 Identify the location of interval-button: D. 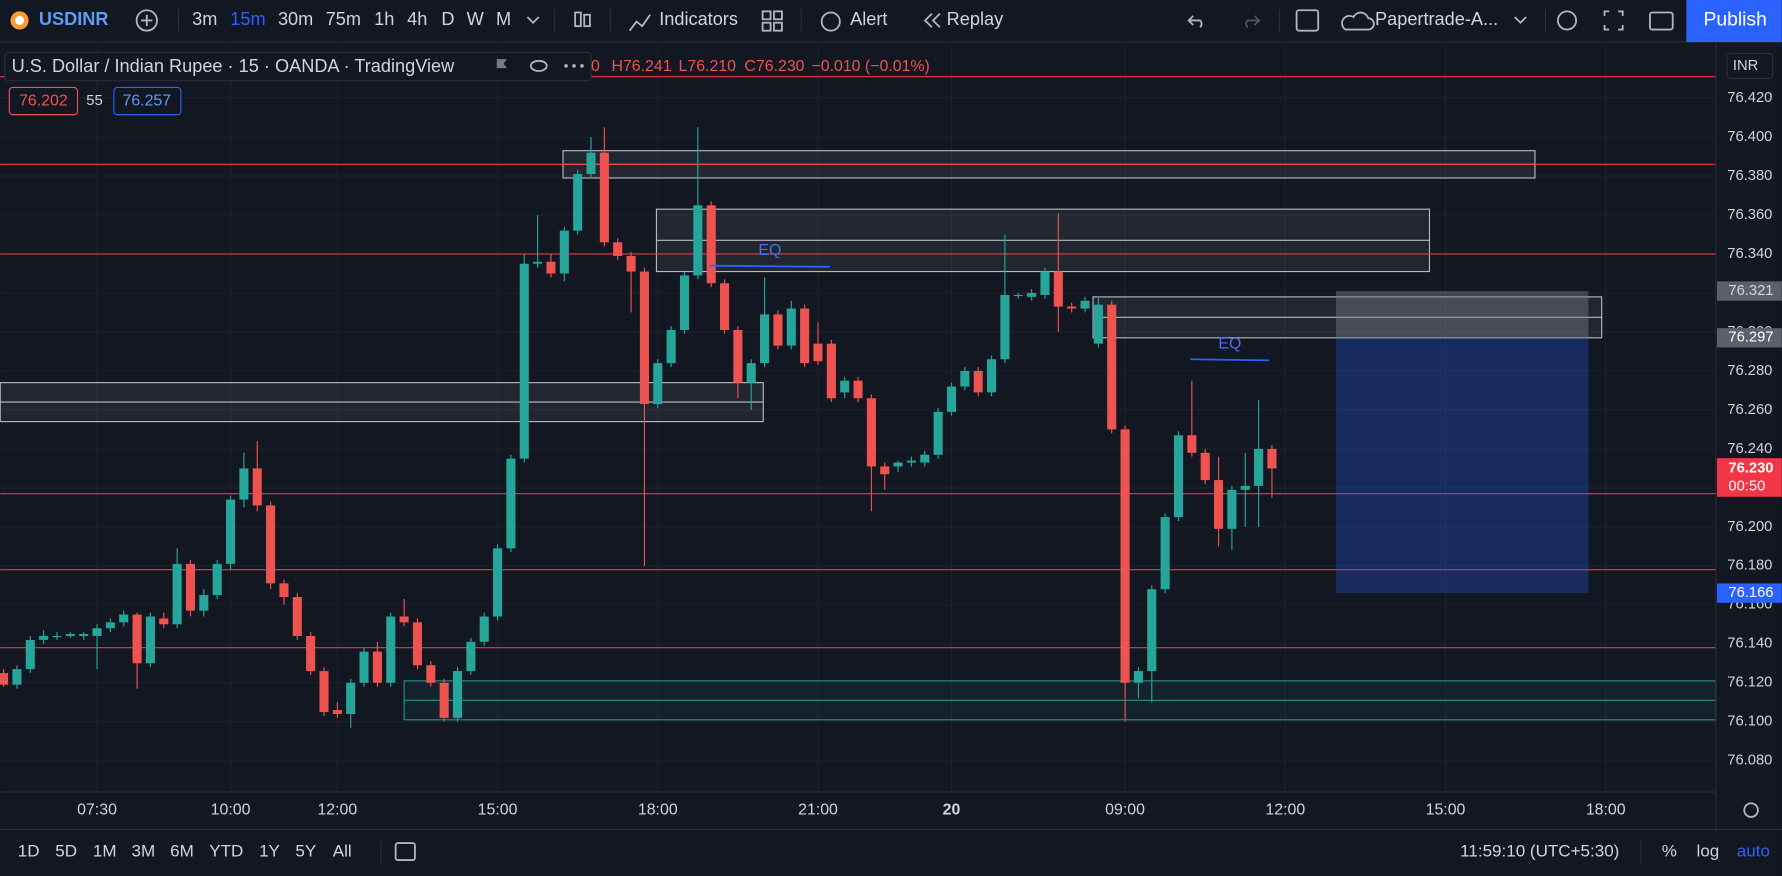
(447, 19).